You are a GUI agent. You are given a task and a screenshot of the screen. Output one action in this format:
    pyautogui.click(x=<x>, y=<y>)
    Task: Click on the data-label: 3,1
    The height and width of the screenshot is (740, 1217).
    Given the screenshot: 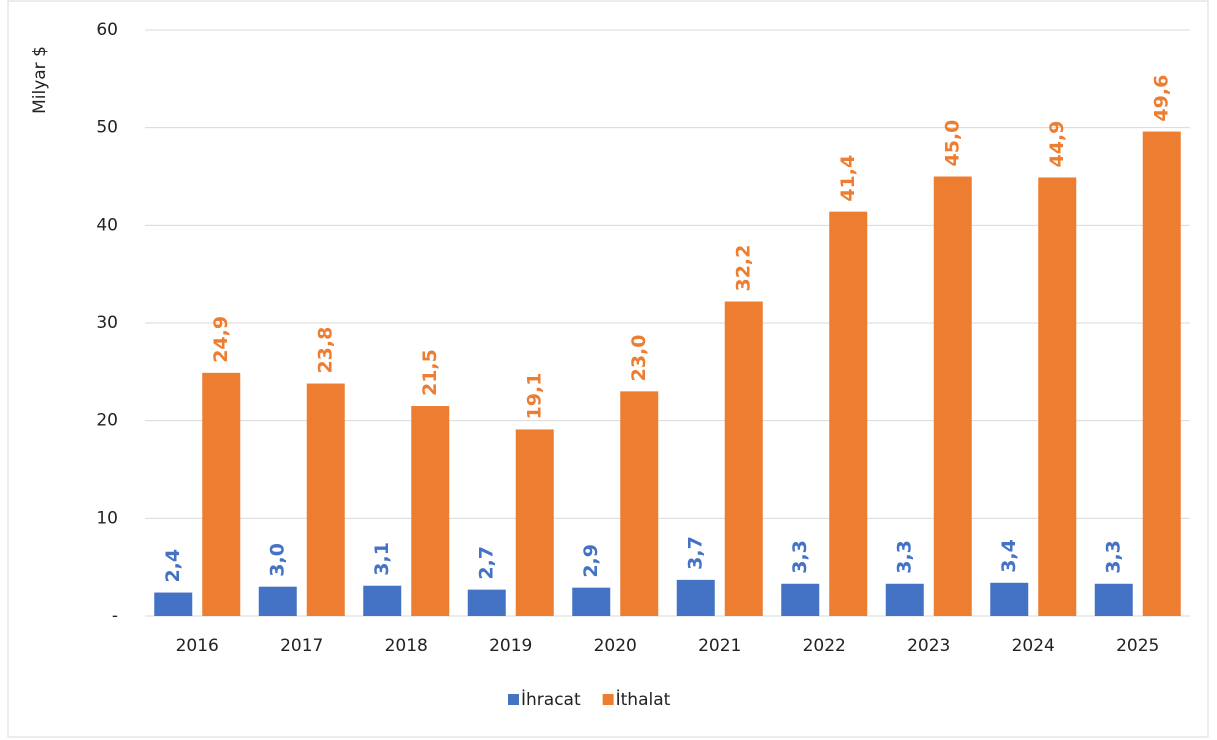 What is the action you would take?
    pyautogui.click(x=382, y=559)
    